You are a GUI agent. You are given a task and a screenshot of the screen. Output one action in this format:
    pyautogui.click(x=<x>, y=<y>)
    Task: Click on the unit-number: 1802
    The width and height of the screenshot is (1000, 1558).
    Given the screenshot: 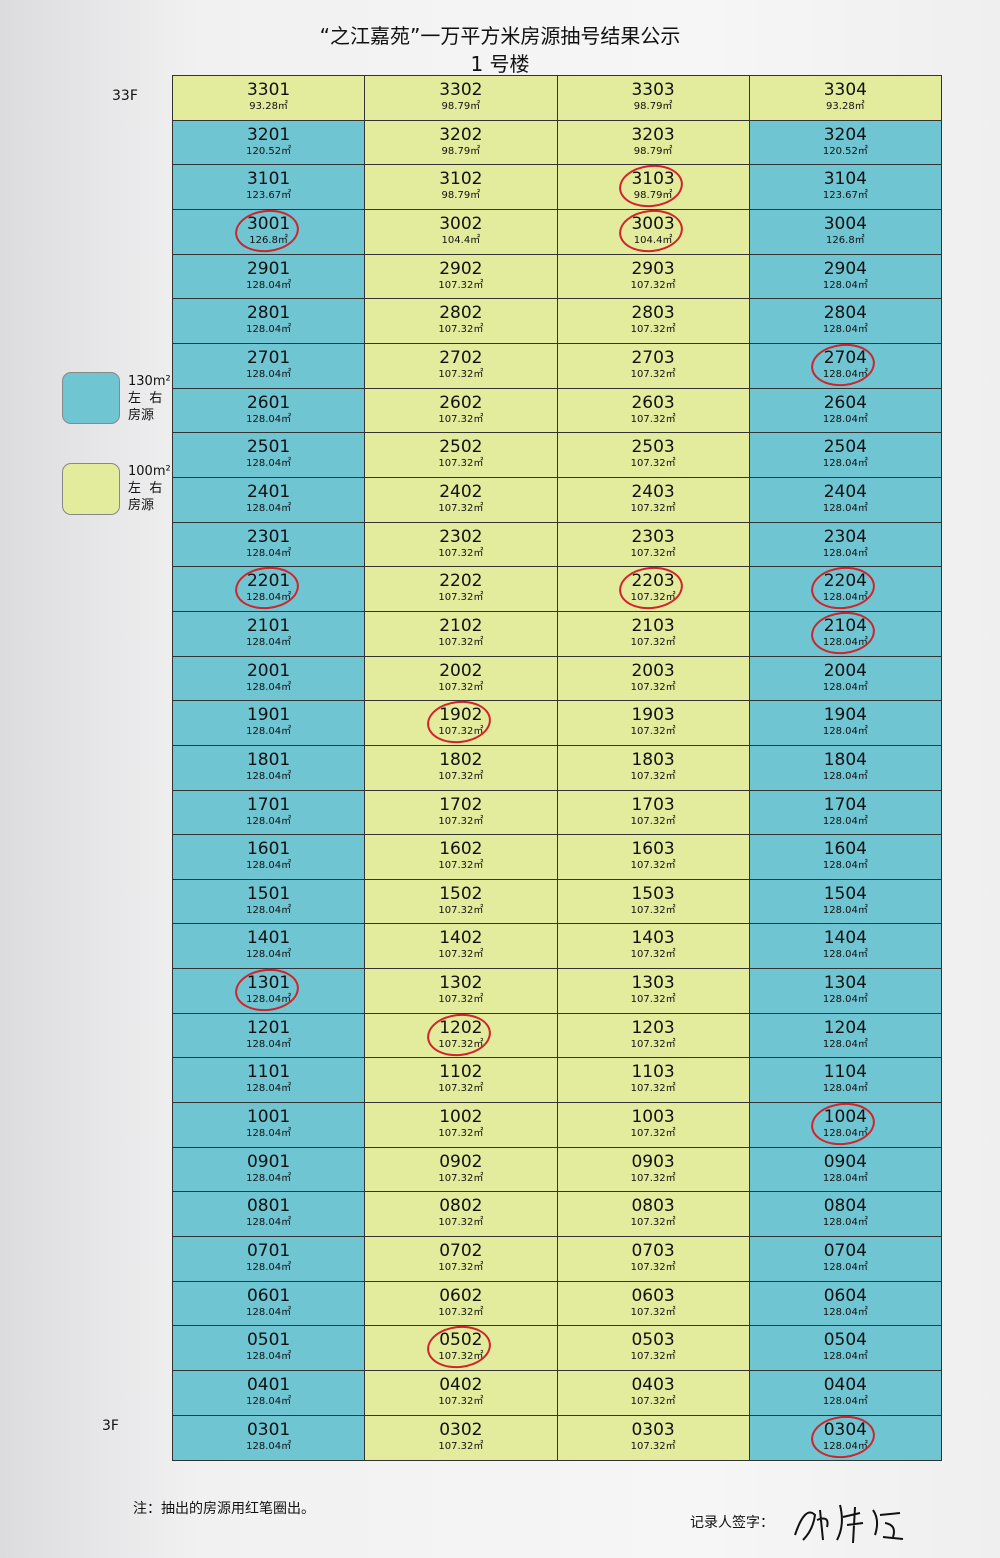 What is the action you would take?
    pyautogui.click(x=461, y=759)
    